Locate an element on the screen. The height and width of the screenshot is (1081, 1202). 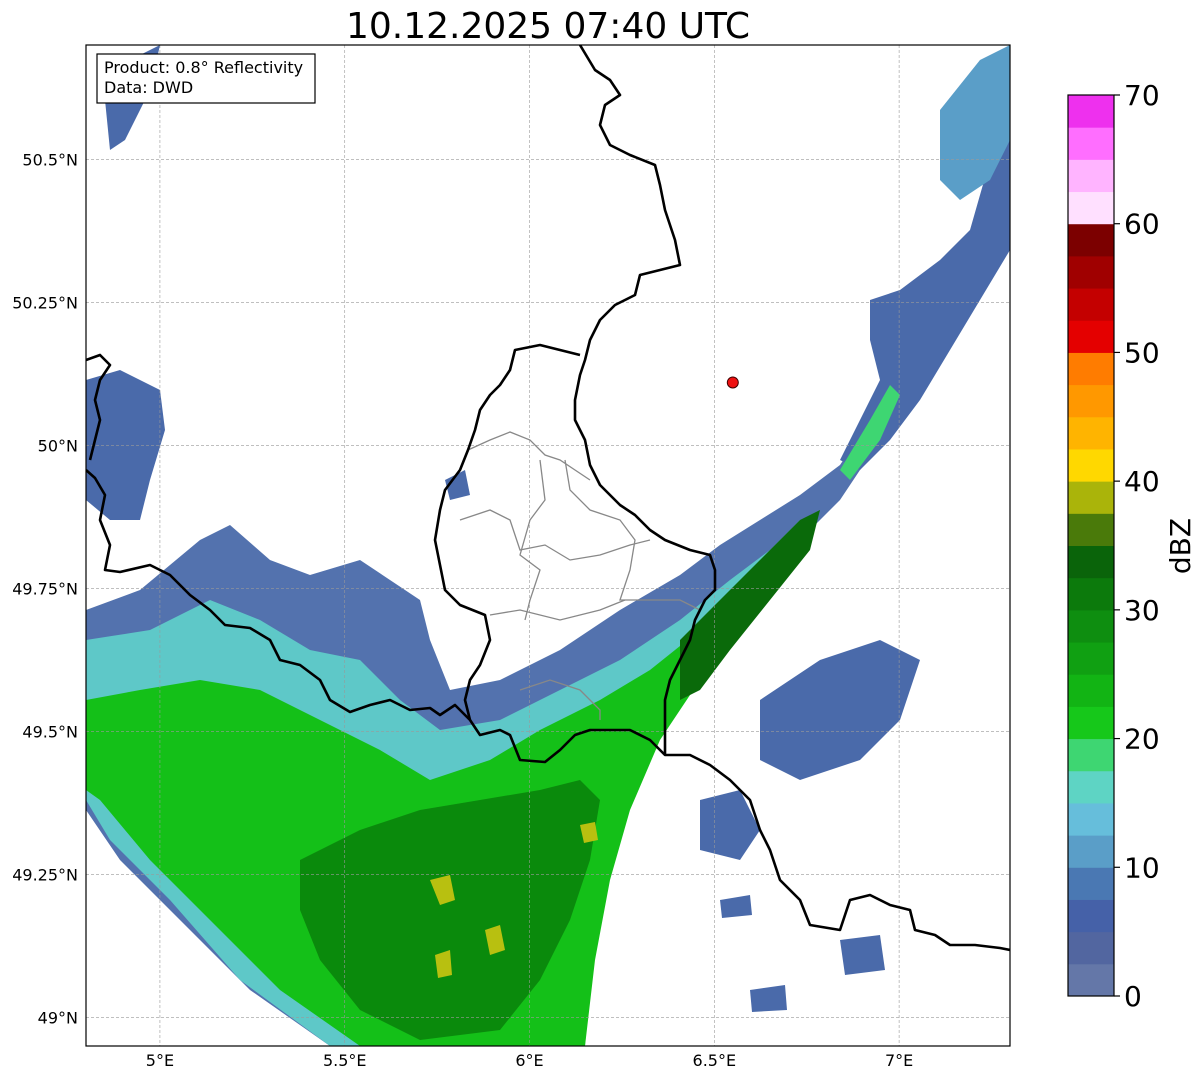
legend-box is located at coordinates (206, 78).